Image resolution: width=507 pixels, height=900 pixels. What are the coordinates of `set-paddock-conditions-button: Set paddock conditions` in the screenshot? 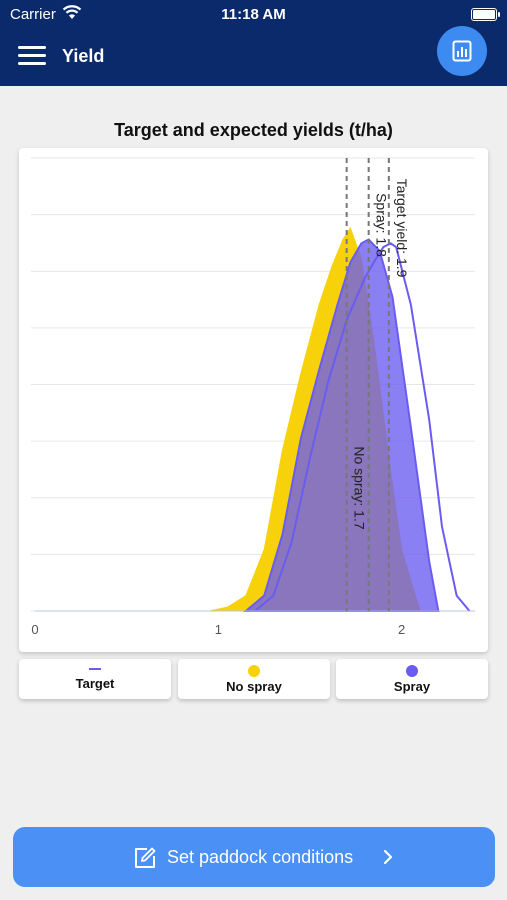 It's located at (254, 857).